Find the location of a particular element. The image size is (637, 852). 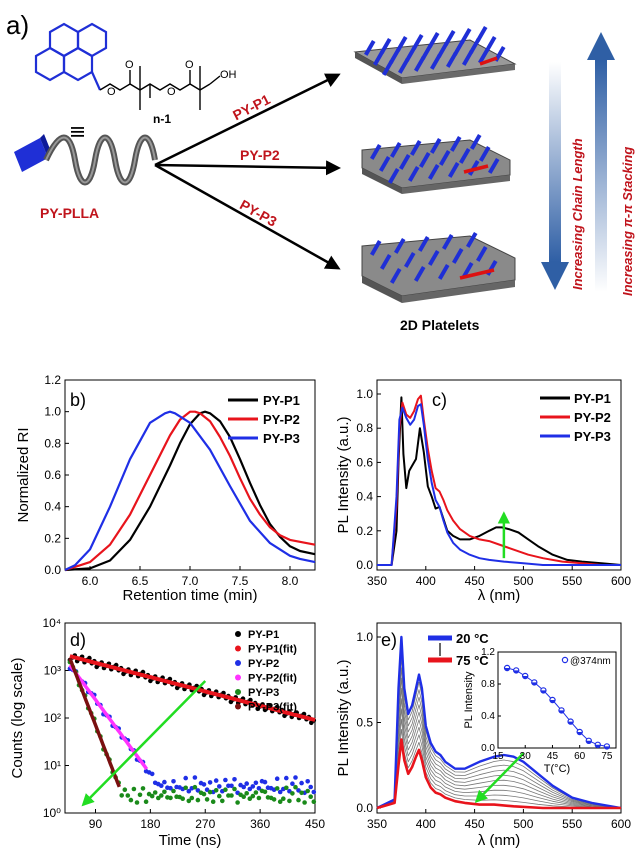

oxygen-label-3: O is located at coordinates (171, 92).